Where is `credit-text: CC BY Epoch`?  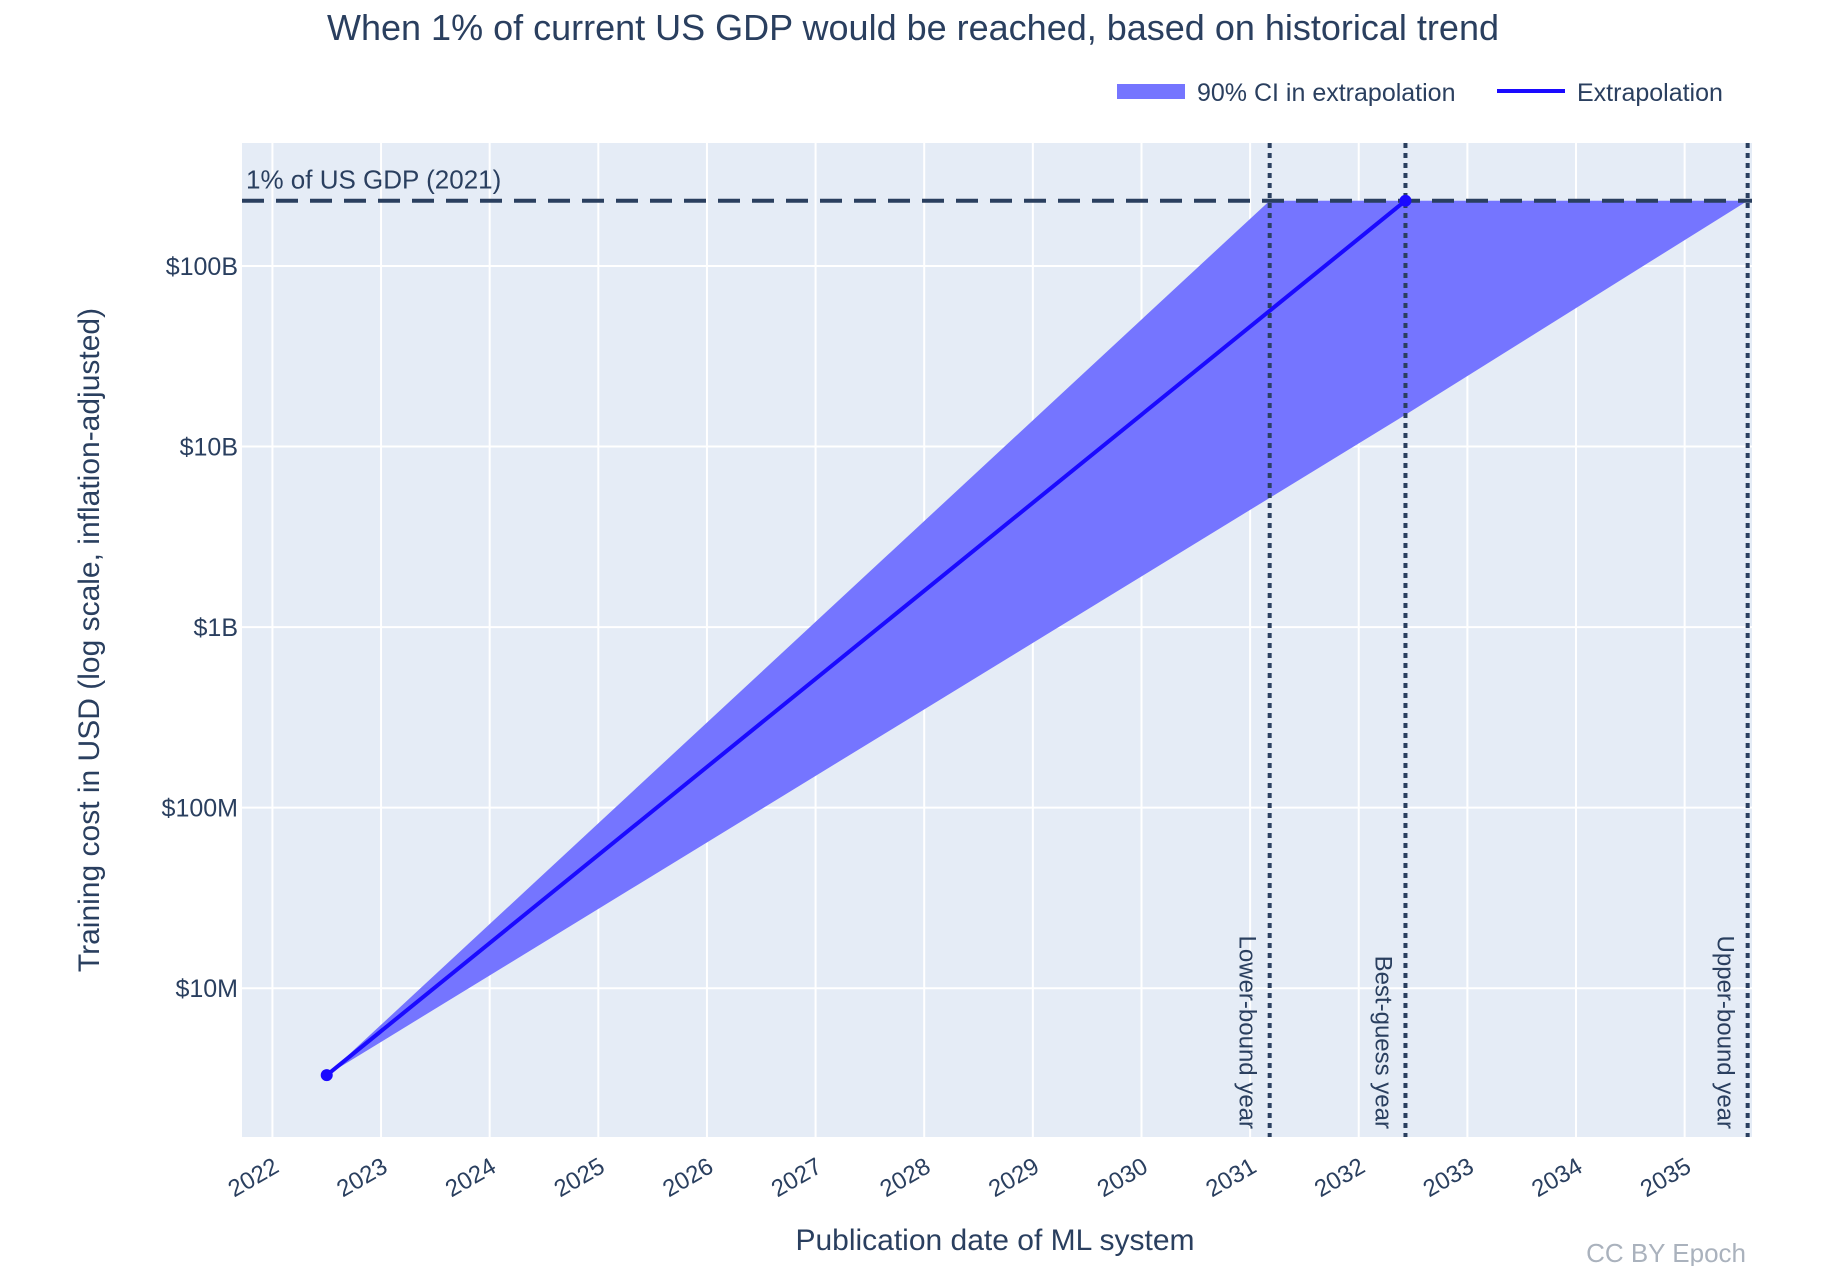 credit-text: CC BY Epoch is located at coordinates (1666, 1252).